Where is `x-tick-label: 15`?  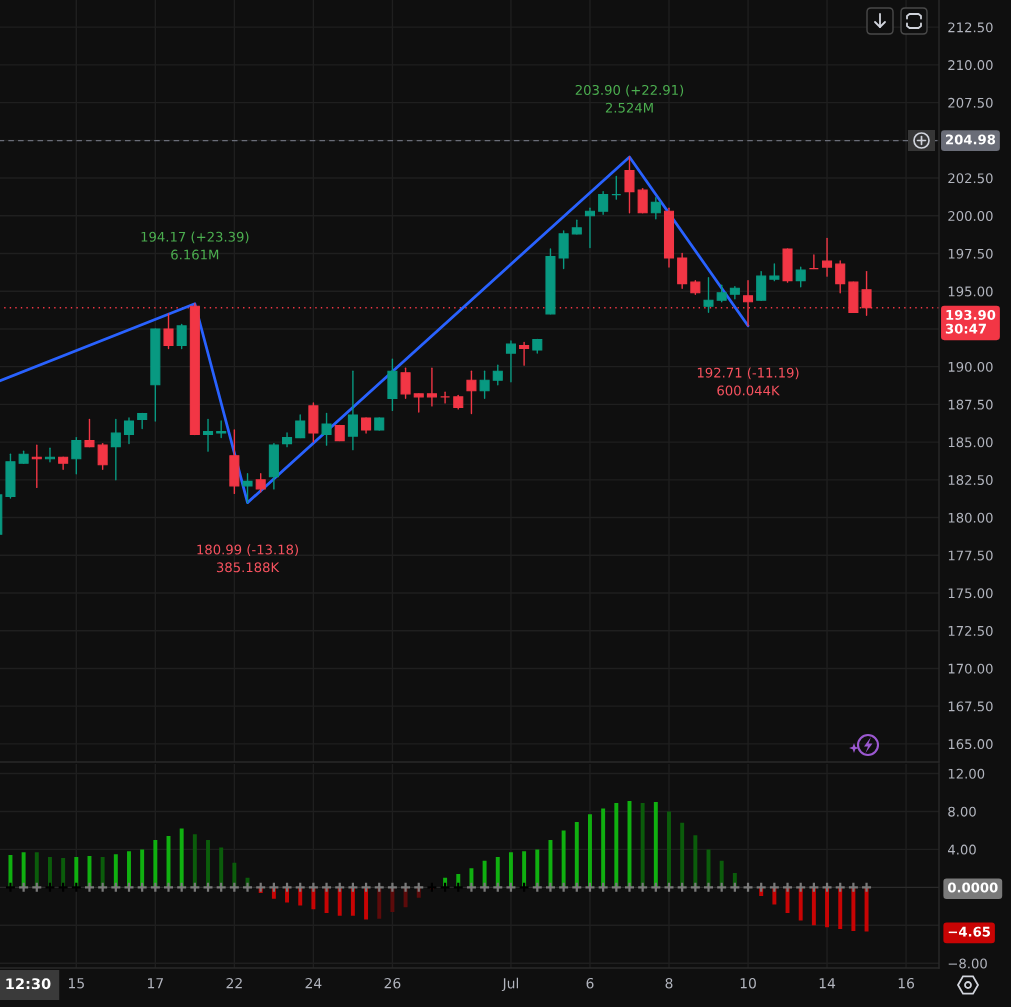 x-tick-label: 15 is located at coordinates (76, 983).